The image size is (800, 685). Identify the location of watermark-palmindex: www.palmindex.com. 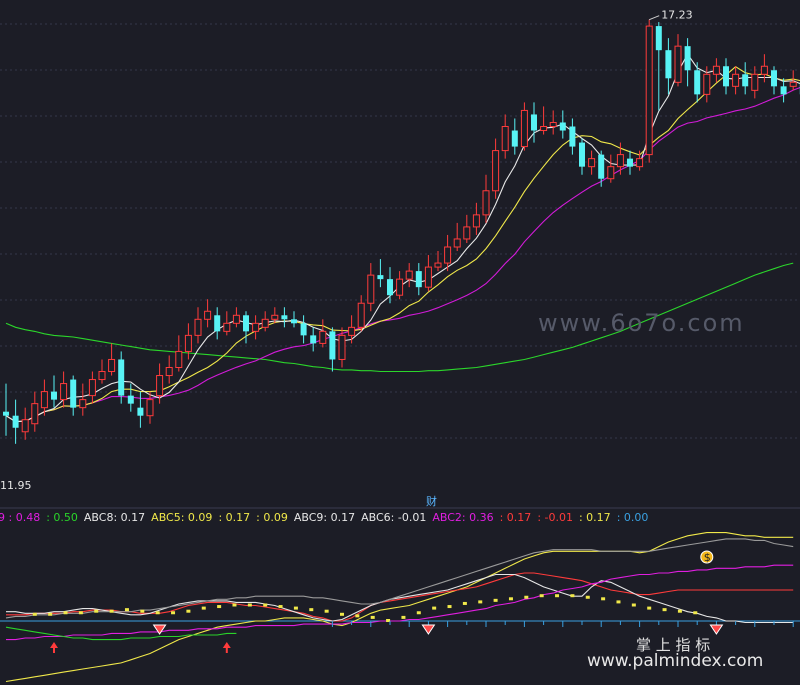
(675, 661).